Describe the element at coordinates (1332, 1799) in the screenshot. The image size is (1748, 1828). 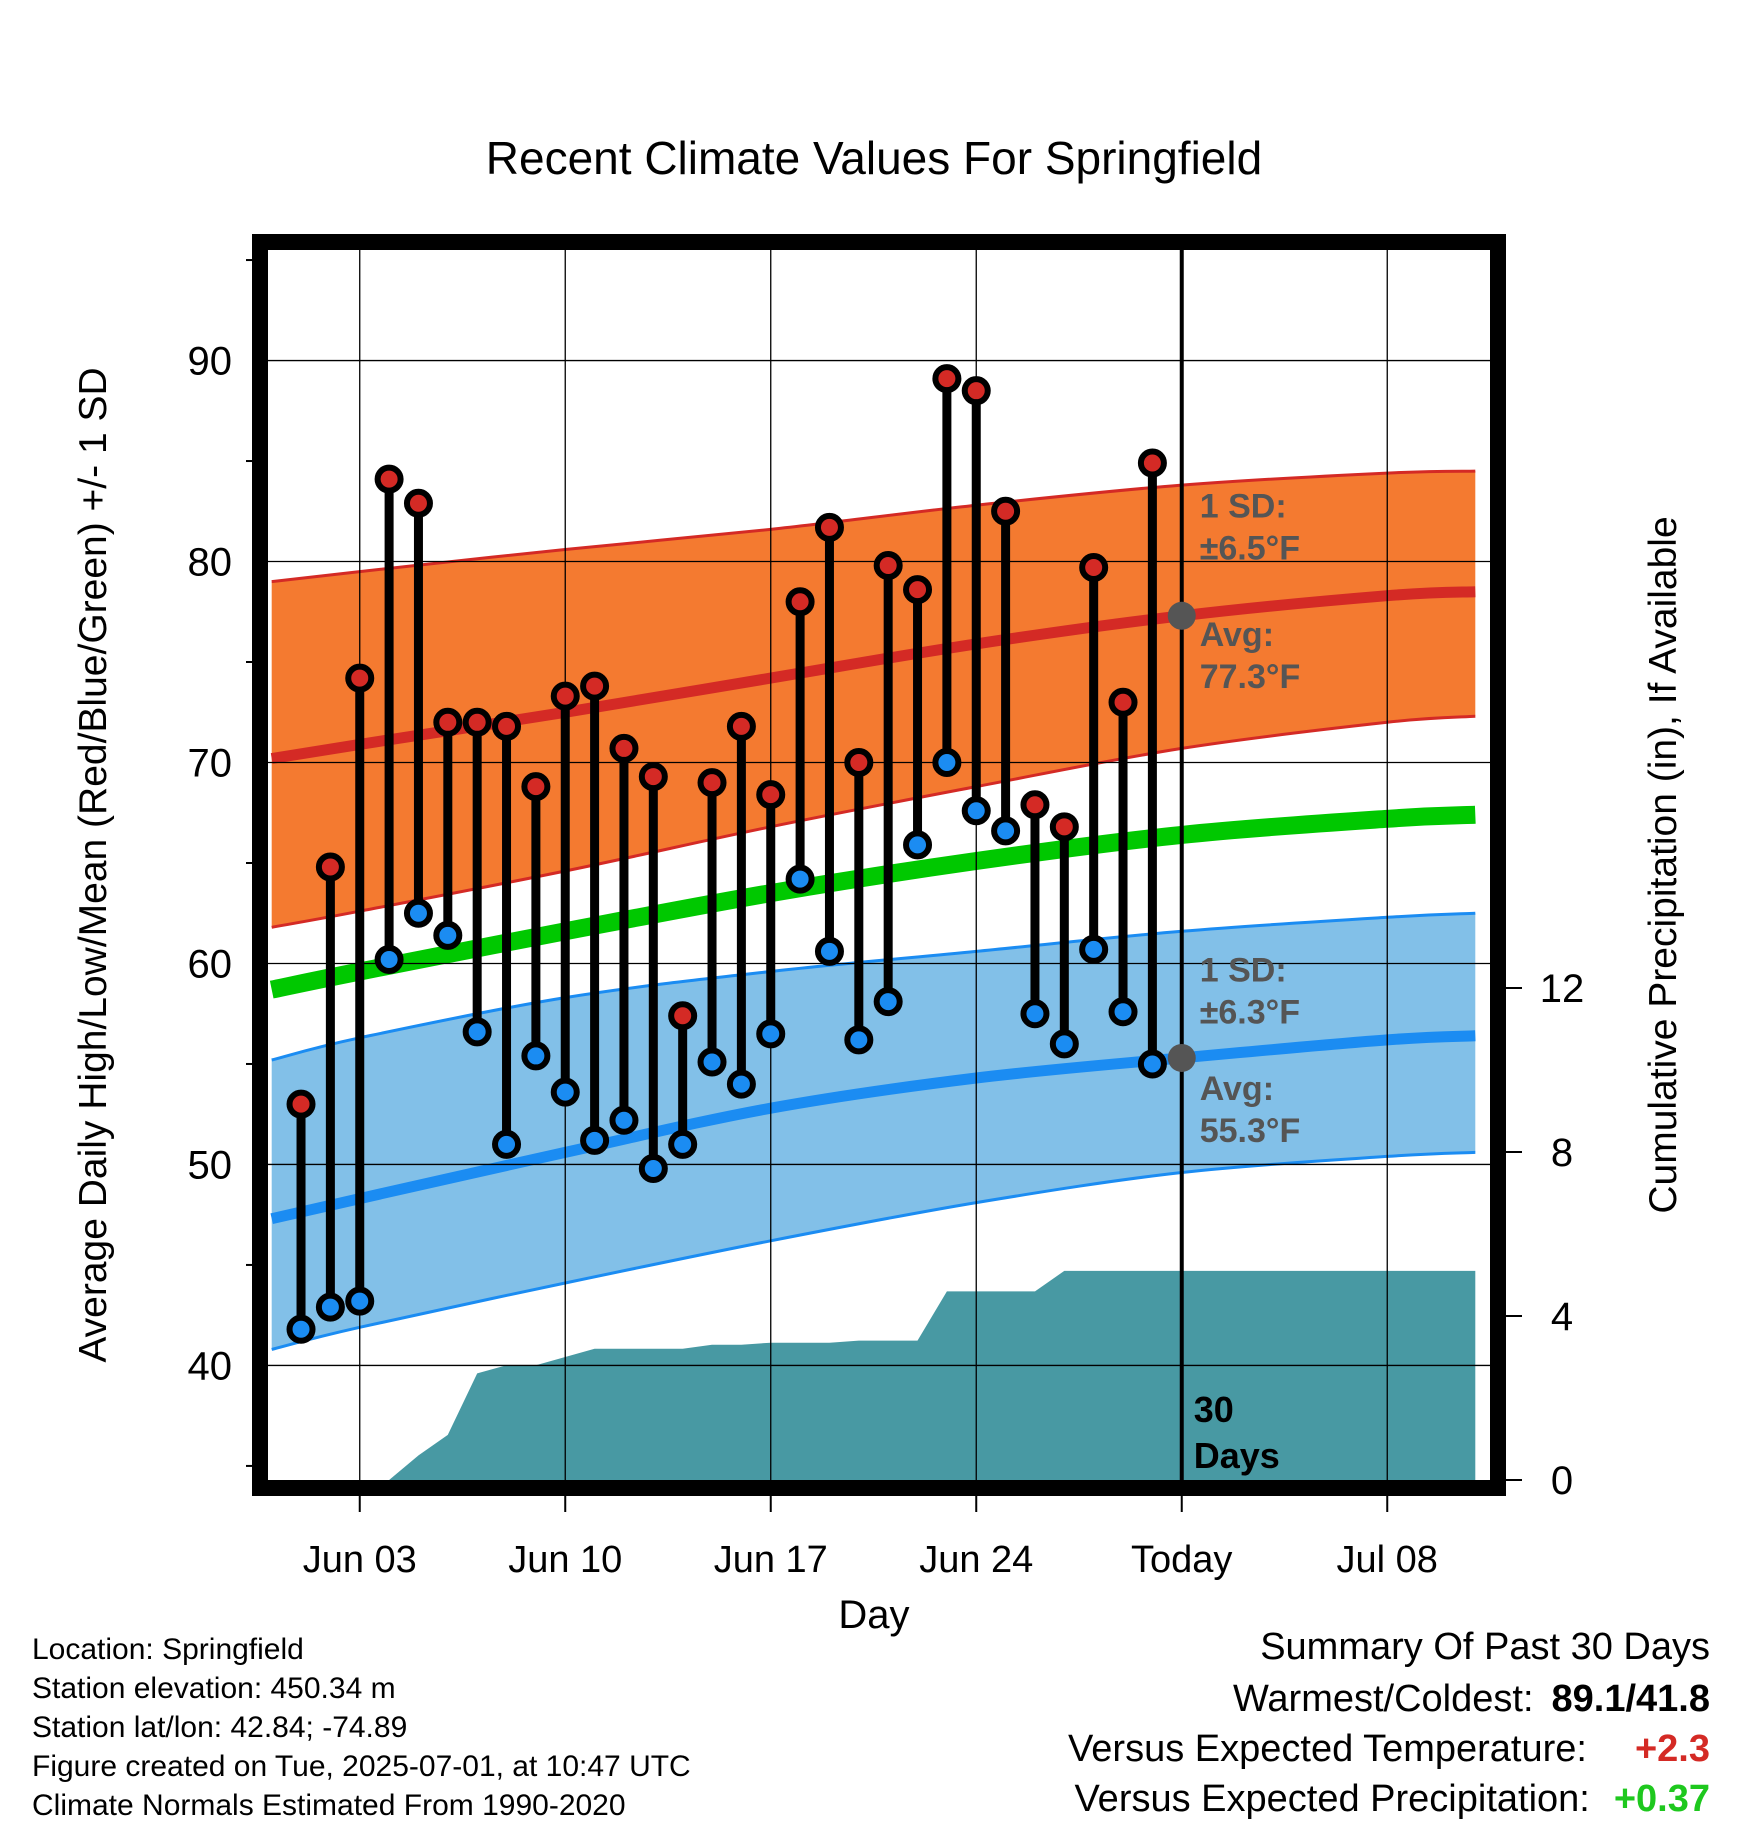
I see `precip-label: Versus Expected Precipitation:` at that location.